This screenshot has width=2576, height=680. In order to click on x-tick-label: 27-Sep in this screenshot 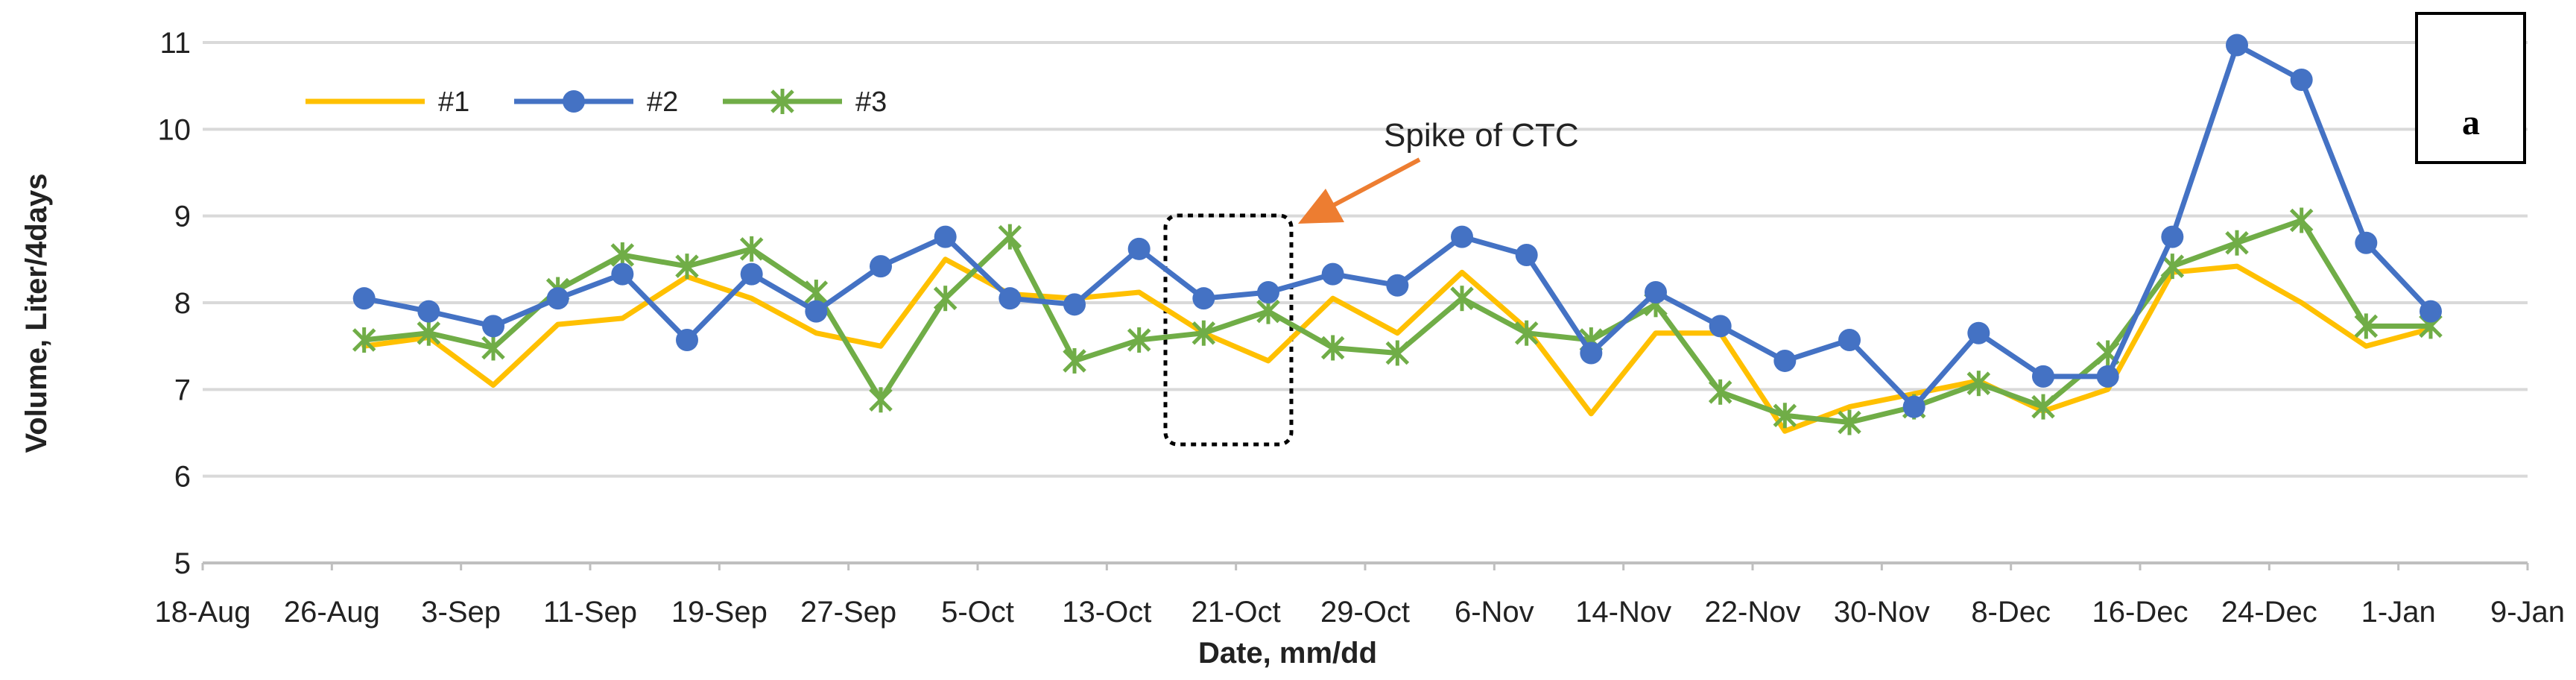, I will do `click(848, 612)`.